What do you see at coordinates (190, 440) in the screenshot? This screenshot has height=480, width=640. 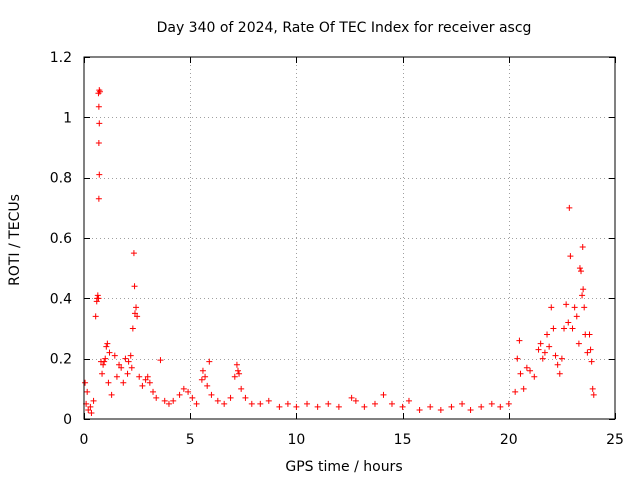 I see `x-tick-label: 5` at bounding box center [190, 440].